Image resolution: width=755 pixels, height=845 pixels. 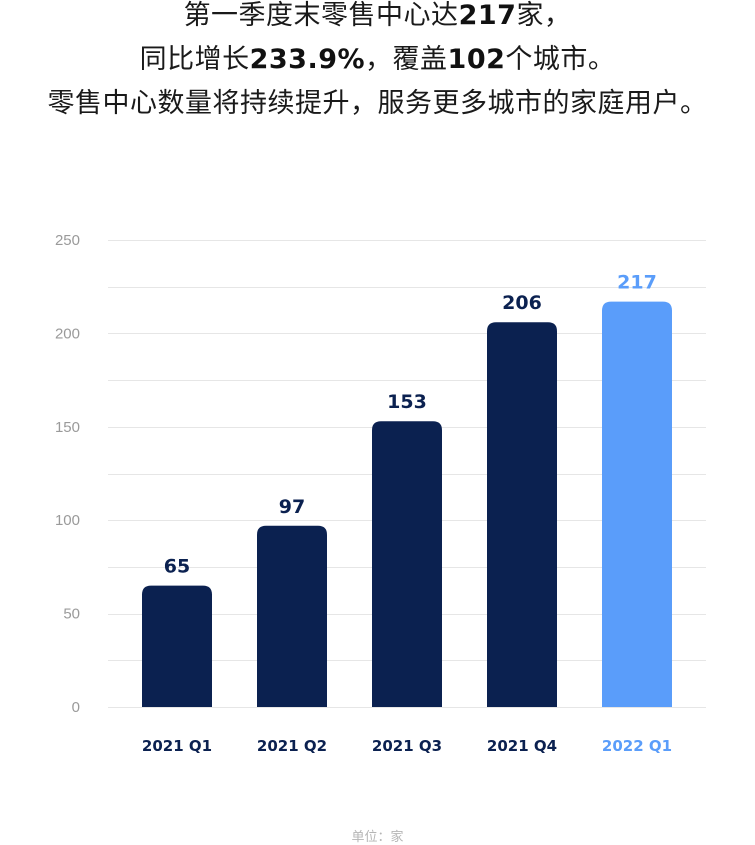 What do you see at coordinates (637, 746) in the screenshot?
I see `x-category-label: 2022 Q1` at bounding box center [637, 746].